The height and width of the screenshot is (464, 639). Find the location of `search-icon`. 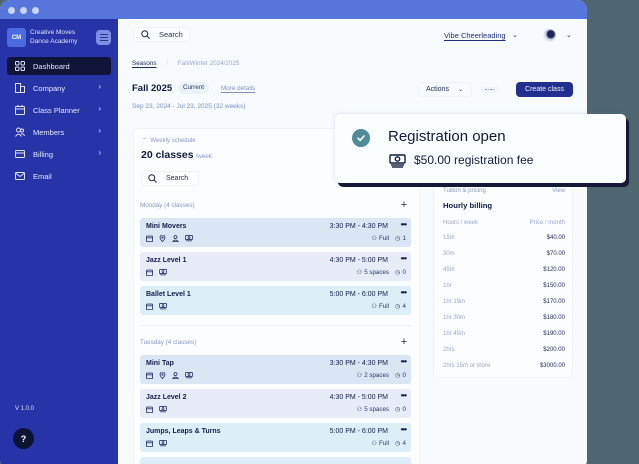

search-icon is located at coordinates (152, 178).